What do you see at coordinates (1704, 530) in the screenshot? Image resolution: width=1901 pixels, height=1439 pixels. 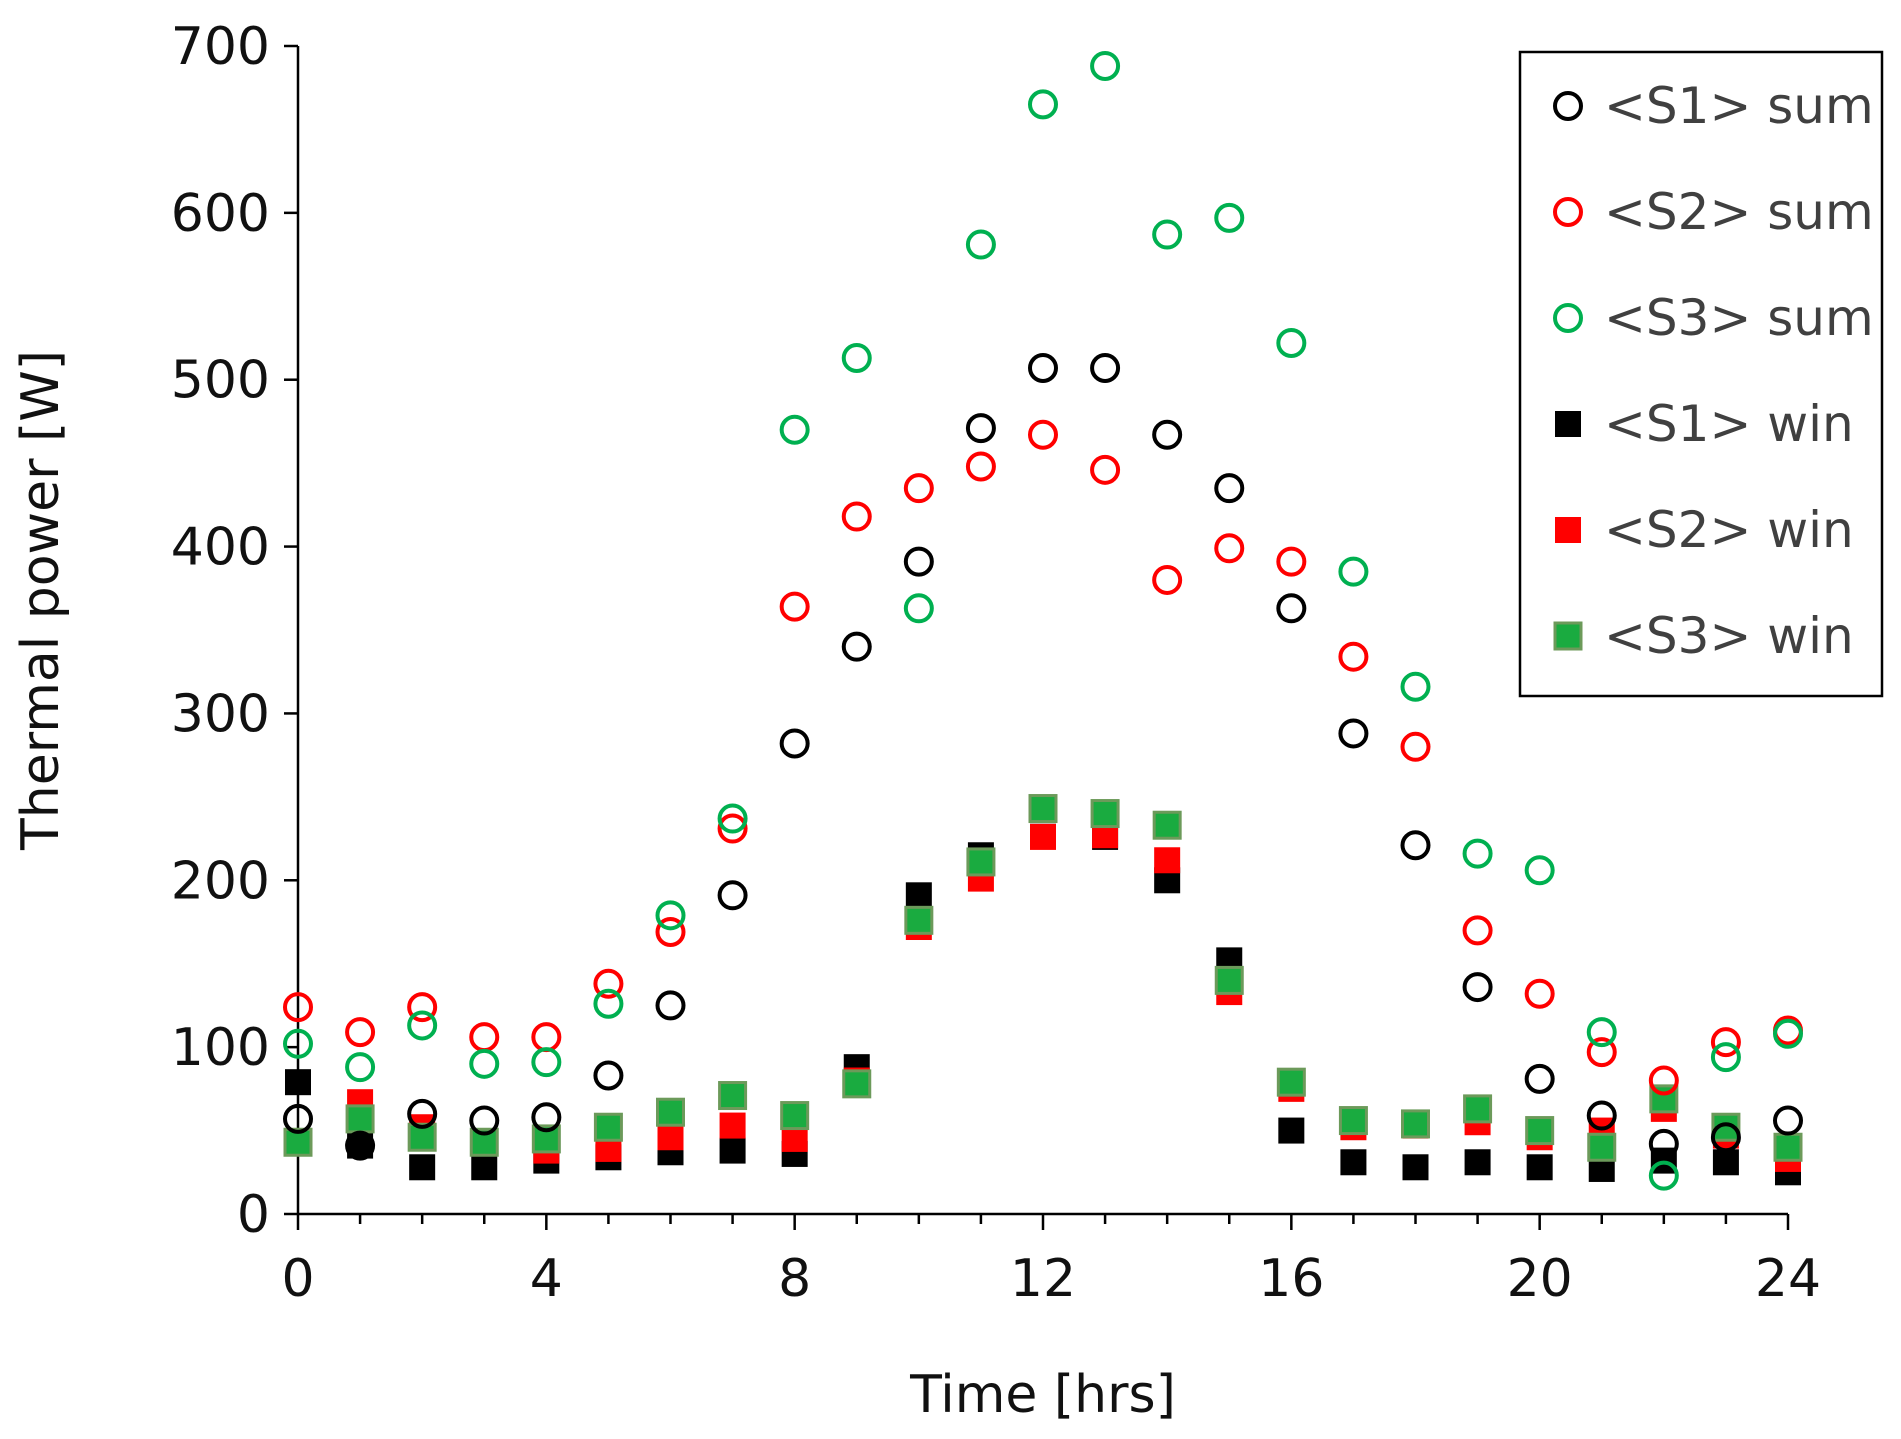 I see `legend-item-s2-win: <S2> win` at bounding box center [1704, 530].